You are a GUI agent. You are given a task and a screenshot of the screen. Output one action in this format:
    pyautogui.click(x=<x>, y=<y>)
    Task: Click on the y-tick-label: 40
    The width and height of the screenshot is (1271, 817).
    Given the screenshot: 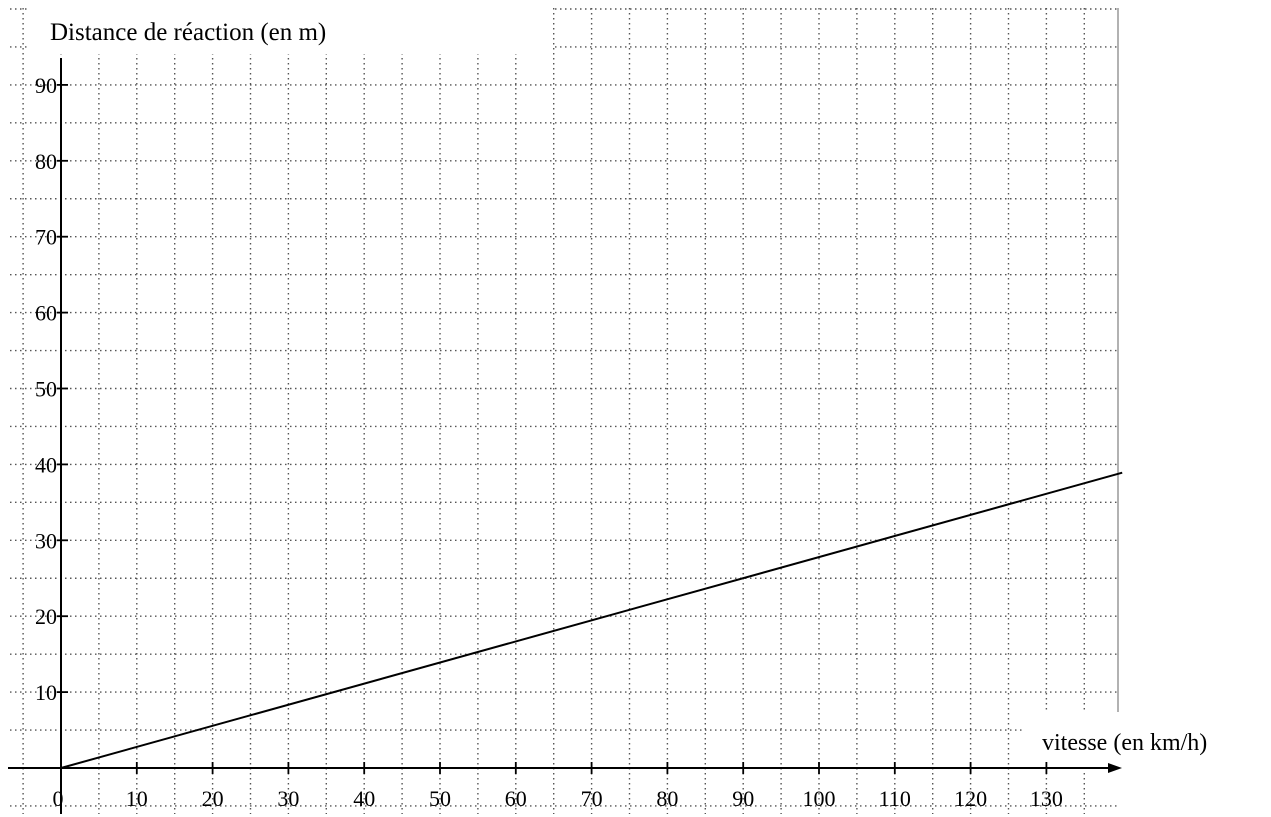 What is the action you would take?
    pyautogui.click(x=46, y=464)
    